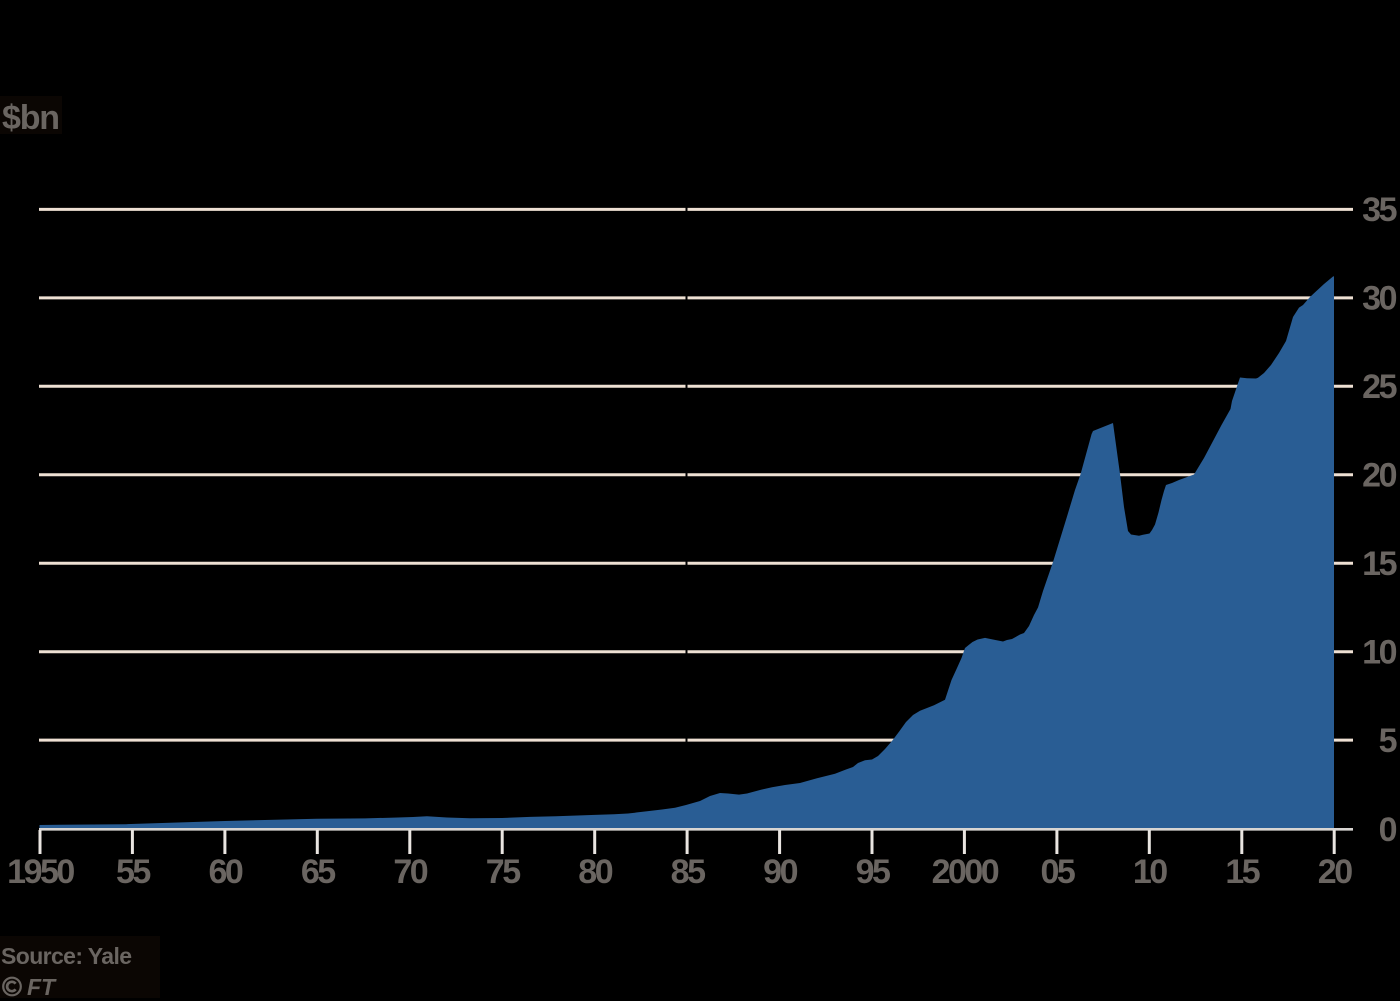  Describe the element at coordinates (1057, 872) in the screenshot. I see `svg-text: 05` at that location.